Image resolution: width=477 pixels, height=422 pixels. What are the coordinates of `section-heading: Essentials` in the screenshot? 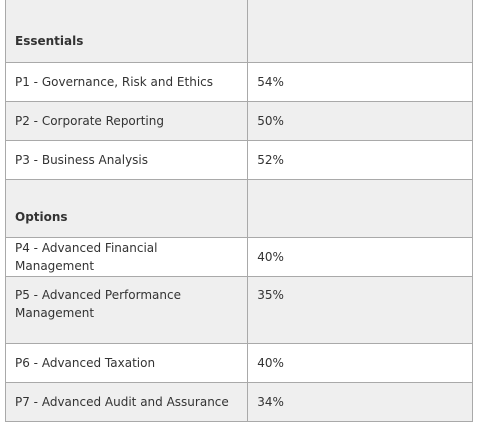 It's located at (126, 31).